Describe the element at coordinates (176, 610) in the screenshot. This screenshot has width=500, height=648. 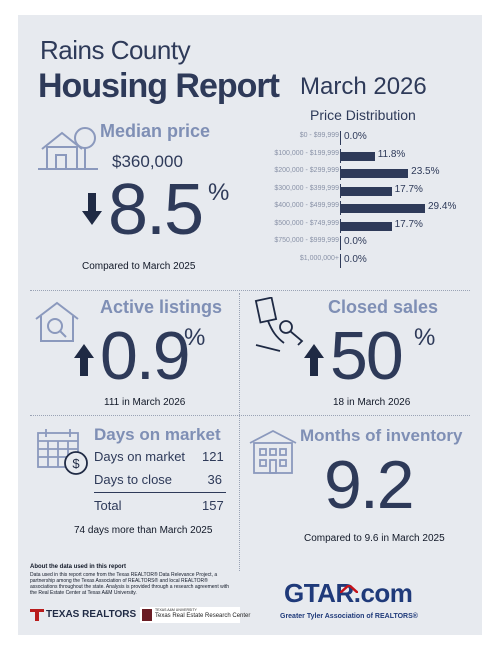
I see `tamu-small-text: TEXAS A&M UNIVERSITY` at that location.